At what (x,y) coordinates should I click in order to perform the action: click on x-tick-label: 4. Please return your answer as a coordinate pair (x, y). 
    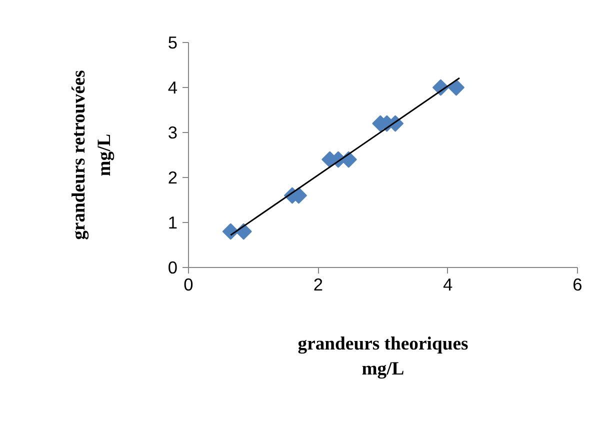
    Looking at the image, I should click on (448, 284).